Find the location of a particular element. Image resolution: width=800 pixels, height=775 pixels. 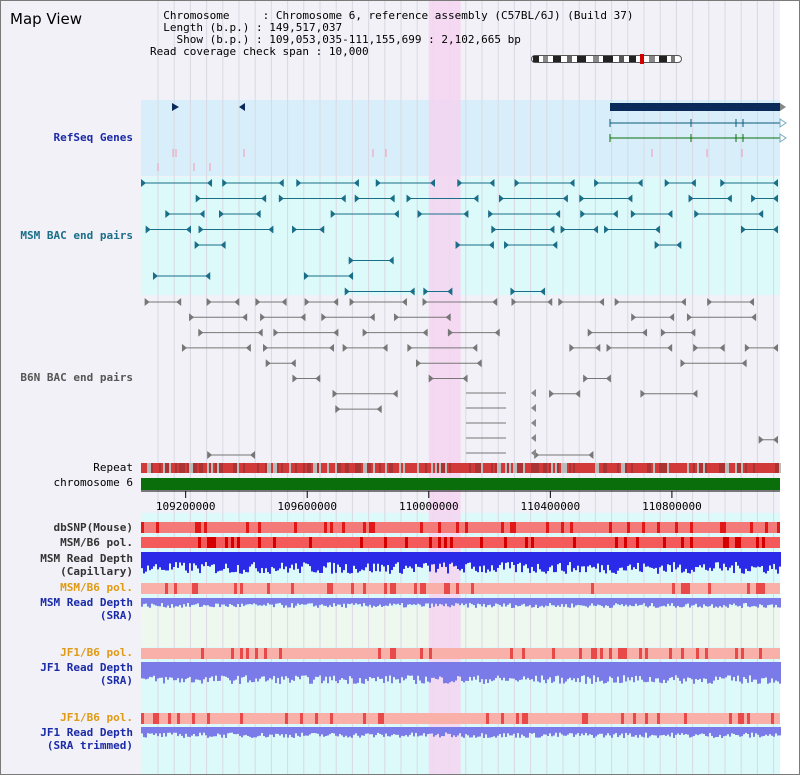

chromosome-ideogram is located at coordinates (607, 59).